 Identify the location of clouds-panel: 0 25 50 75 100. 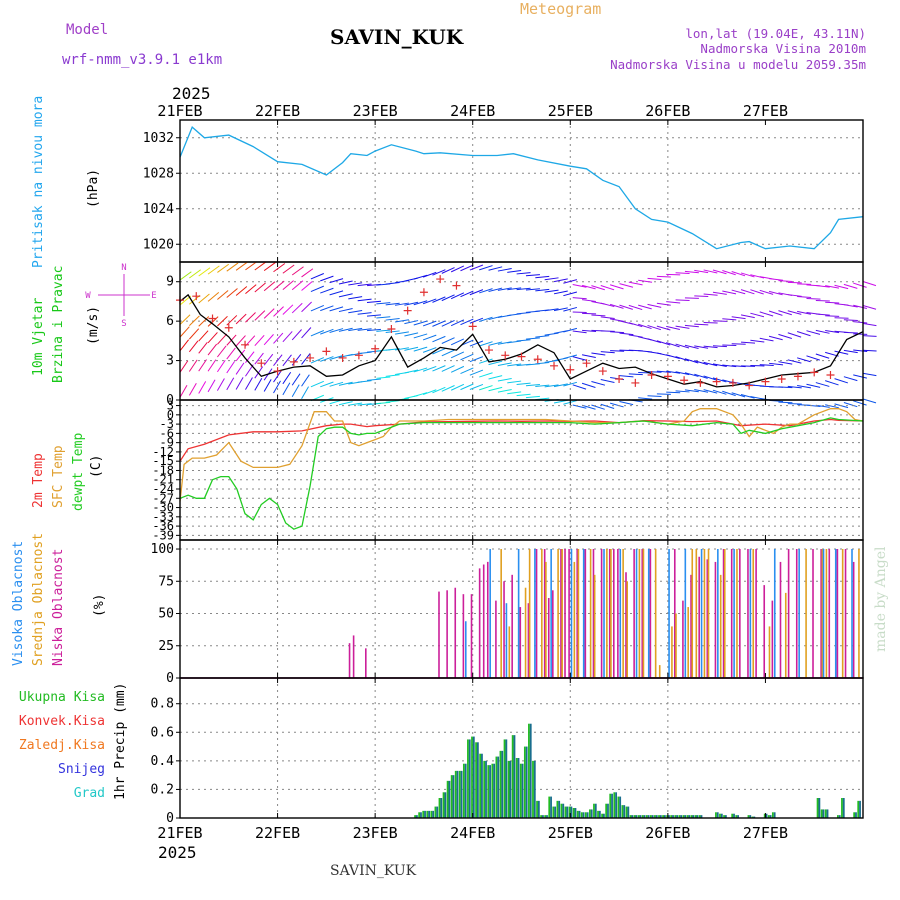
(507, 612).